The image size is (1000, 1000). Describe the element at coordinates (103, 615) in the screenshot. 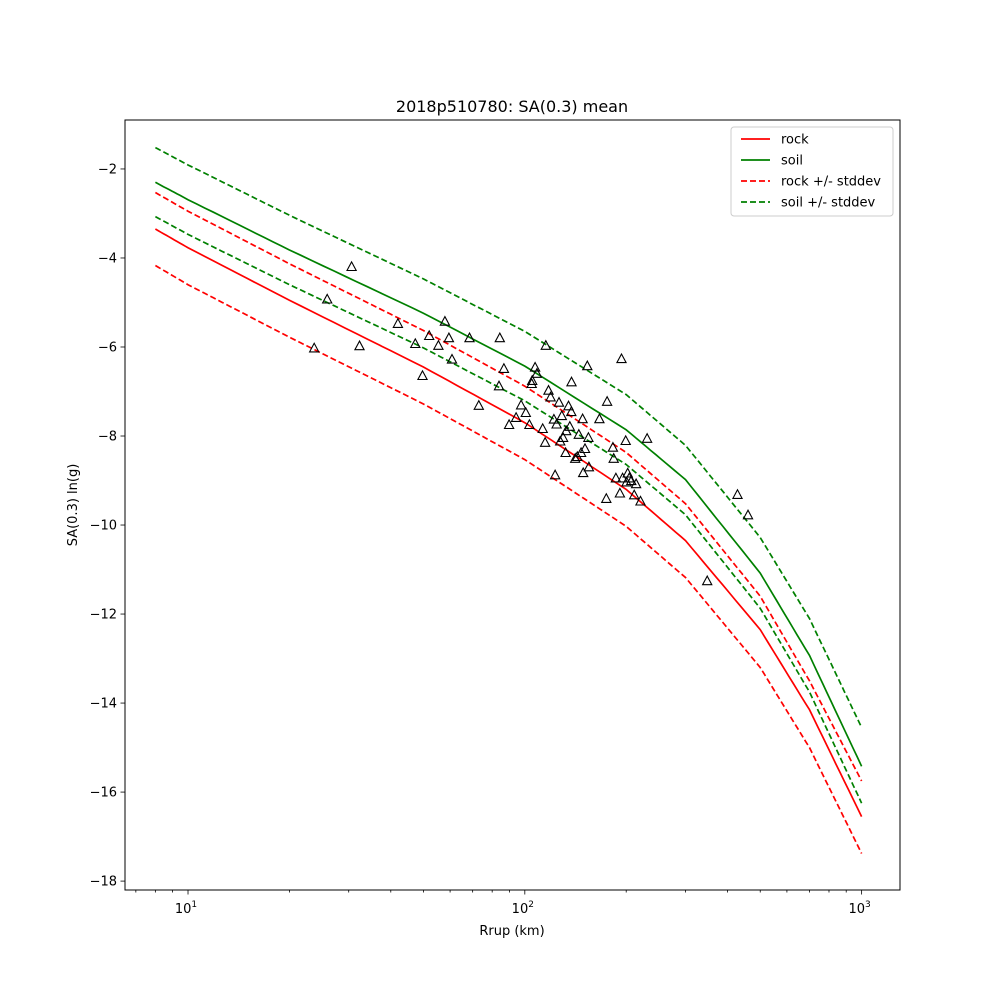

I see `y-tick-label: −12` at that location.